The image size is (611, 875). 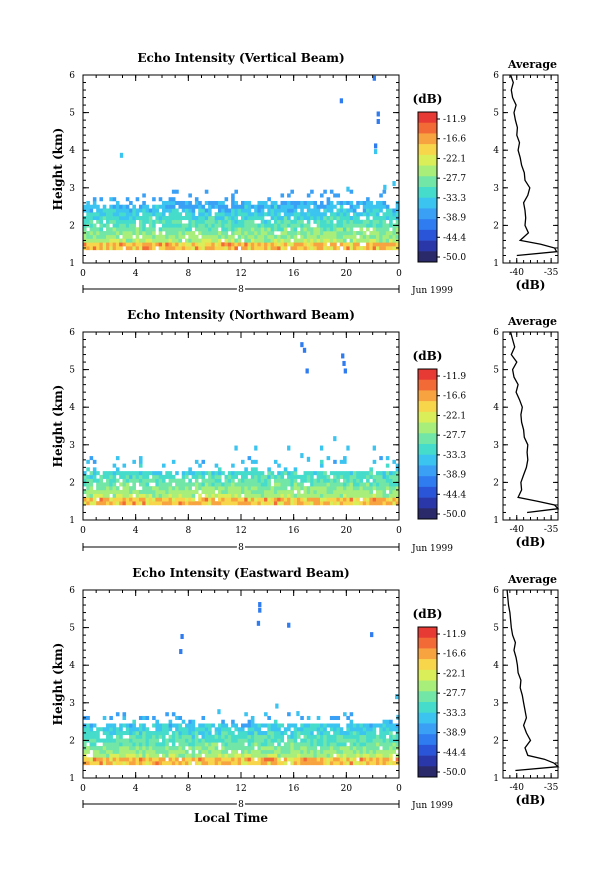 I want to click on profile-y-tick-label: 3, so click(x=496, y=189).